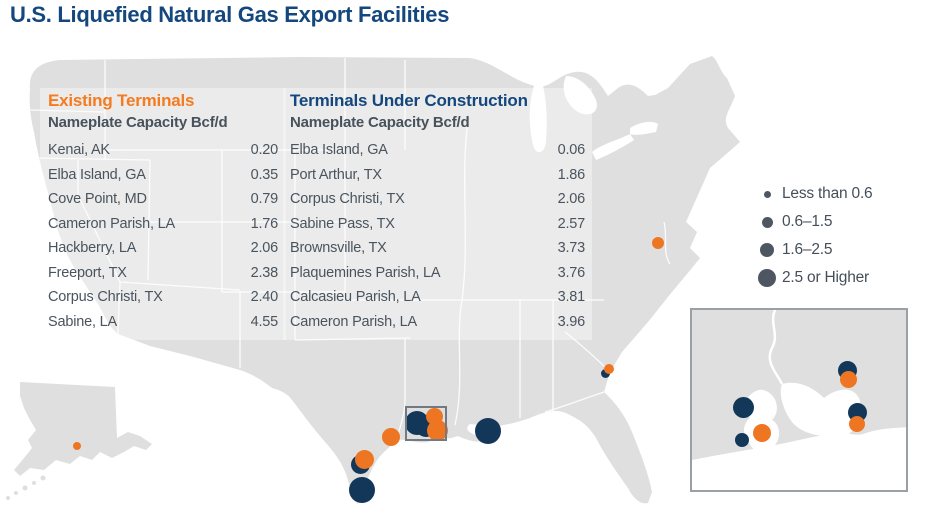 This screenshot has width=936, height=510. Describe the element at coordinates (764, 451) in the screenshot. I see `inset-channel` at that location.